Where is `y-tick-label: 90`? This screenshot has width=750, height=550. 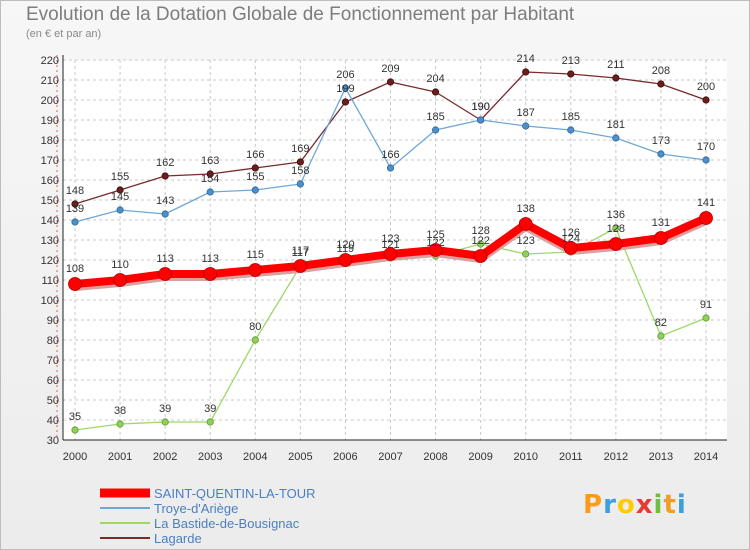
y-tick-label: 90 is located at coordinates (53, 321).